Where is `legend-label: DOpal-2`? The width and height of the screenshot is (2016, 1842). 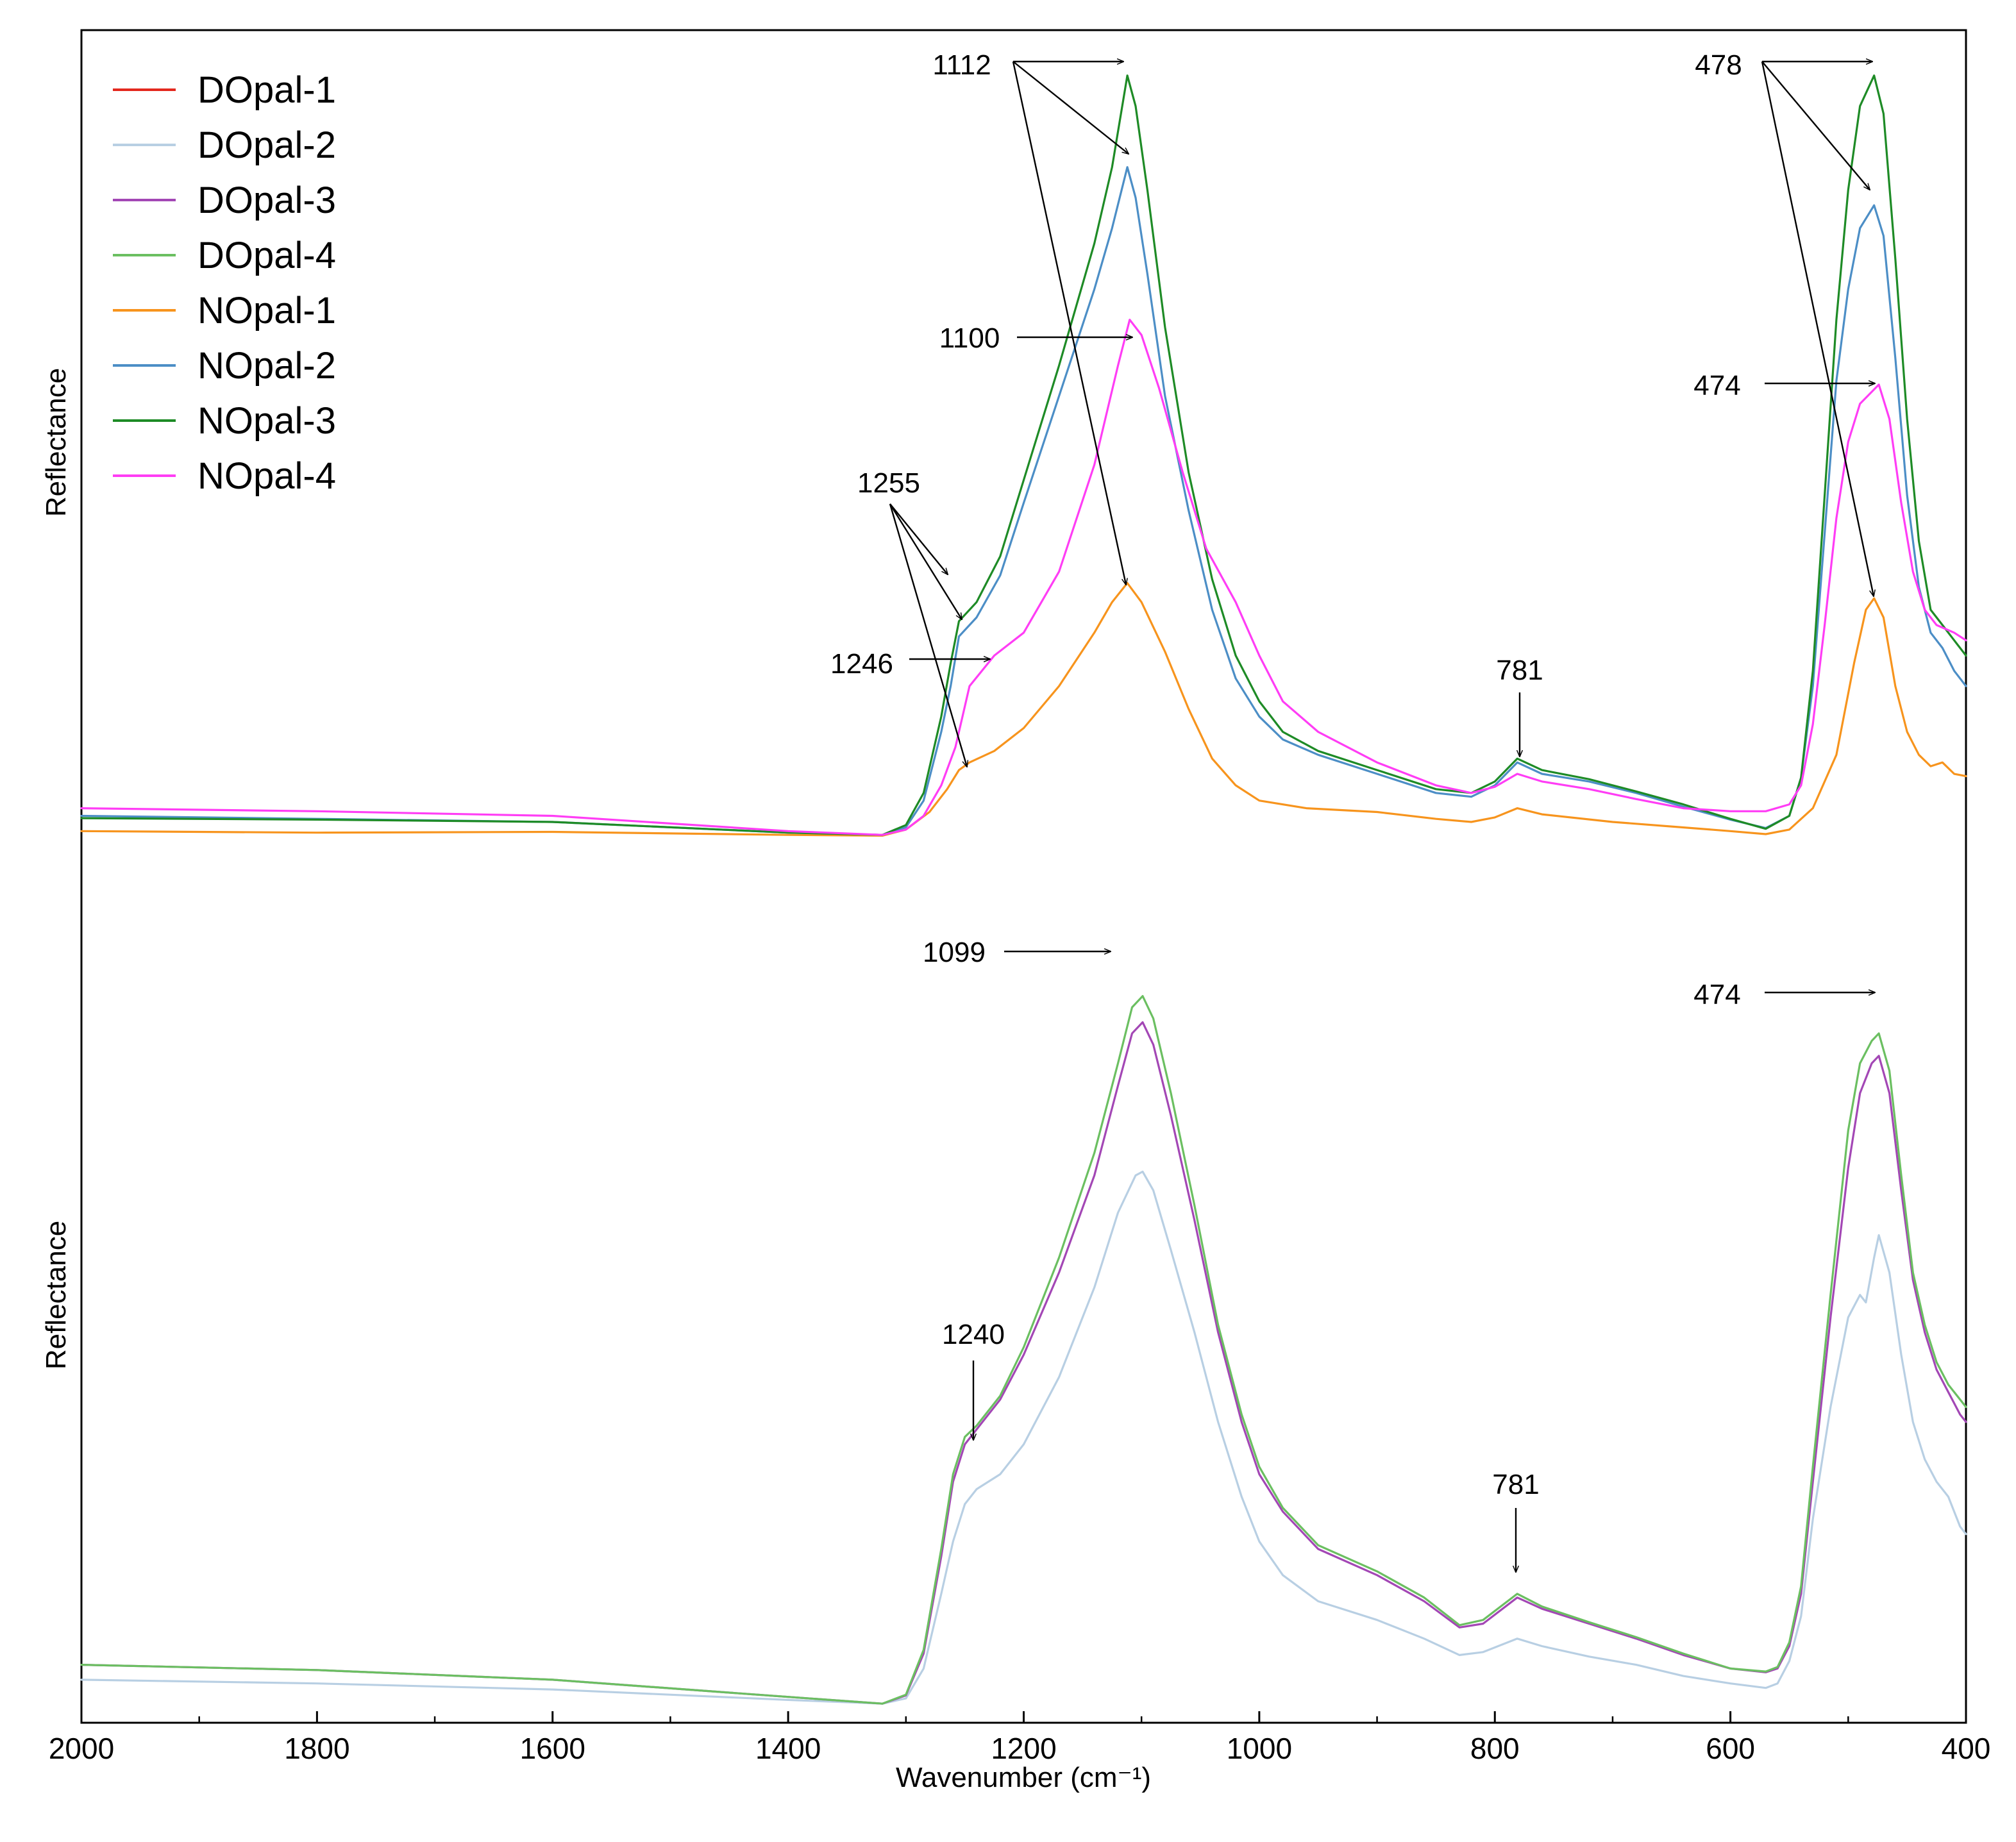
legend-label: DOpal-2 is located at coordinates (266, 145).